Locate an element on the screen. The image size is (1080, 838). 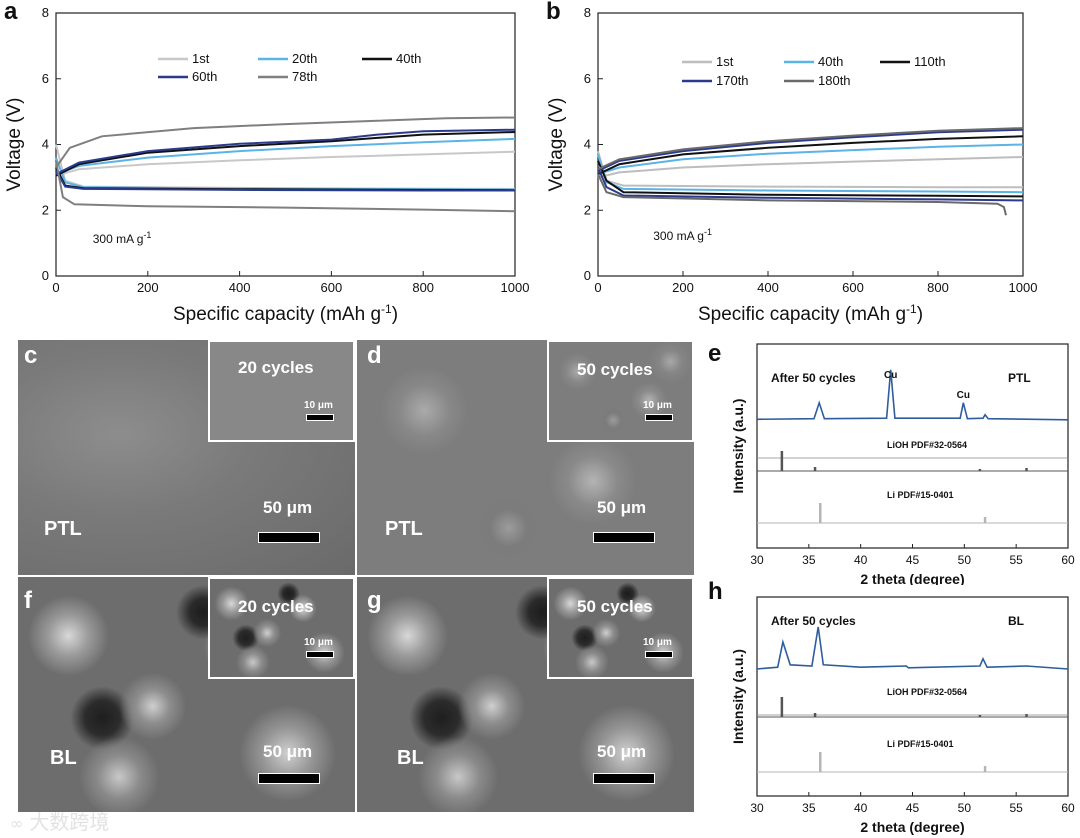
series-20th-discharge is located at coordinates (285, 174).